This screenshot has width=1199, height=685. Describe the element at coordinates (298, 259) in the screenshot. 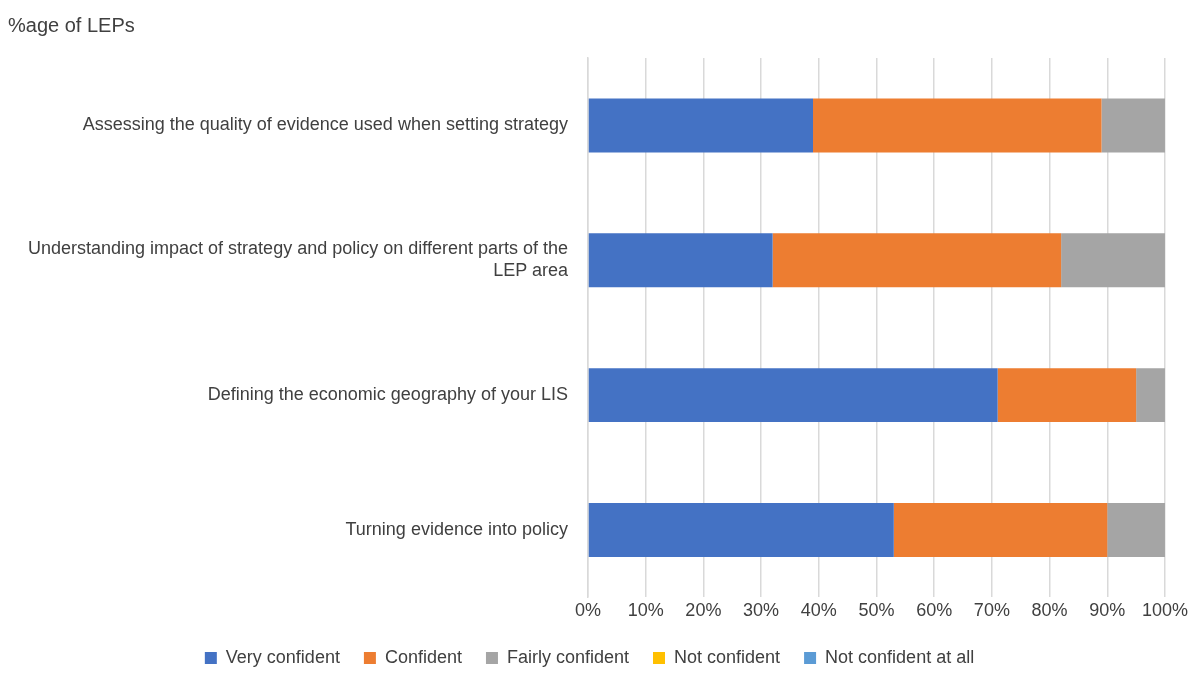

I see `y-tick-label: Understanding impact of strategy and policy on different parts of the LEP area` at that location.